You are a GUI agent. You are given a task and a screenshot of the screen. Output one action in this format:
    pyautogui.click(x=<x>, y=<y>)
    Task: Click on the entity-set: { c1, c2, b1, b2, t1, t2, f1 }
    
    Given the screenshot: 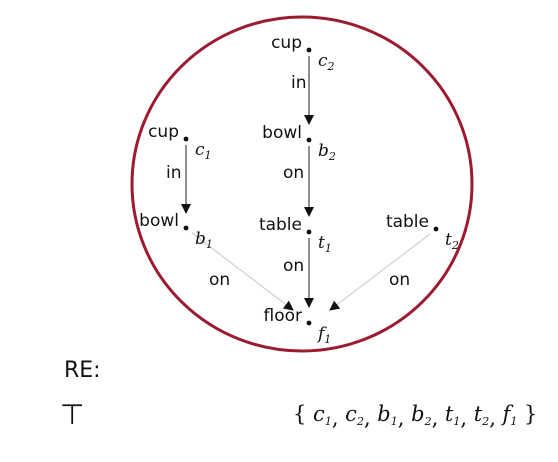 What is the action you would take?
    pyautogui.click(x=415, y=416)
    